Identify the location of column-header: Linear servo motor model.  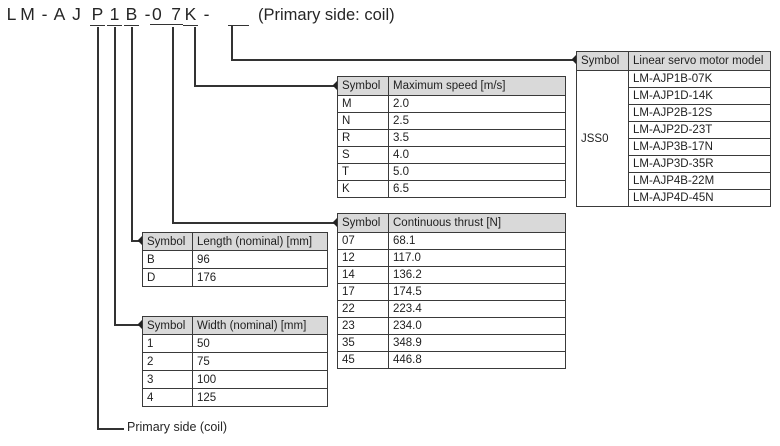
(699, 61).